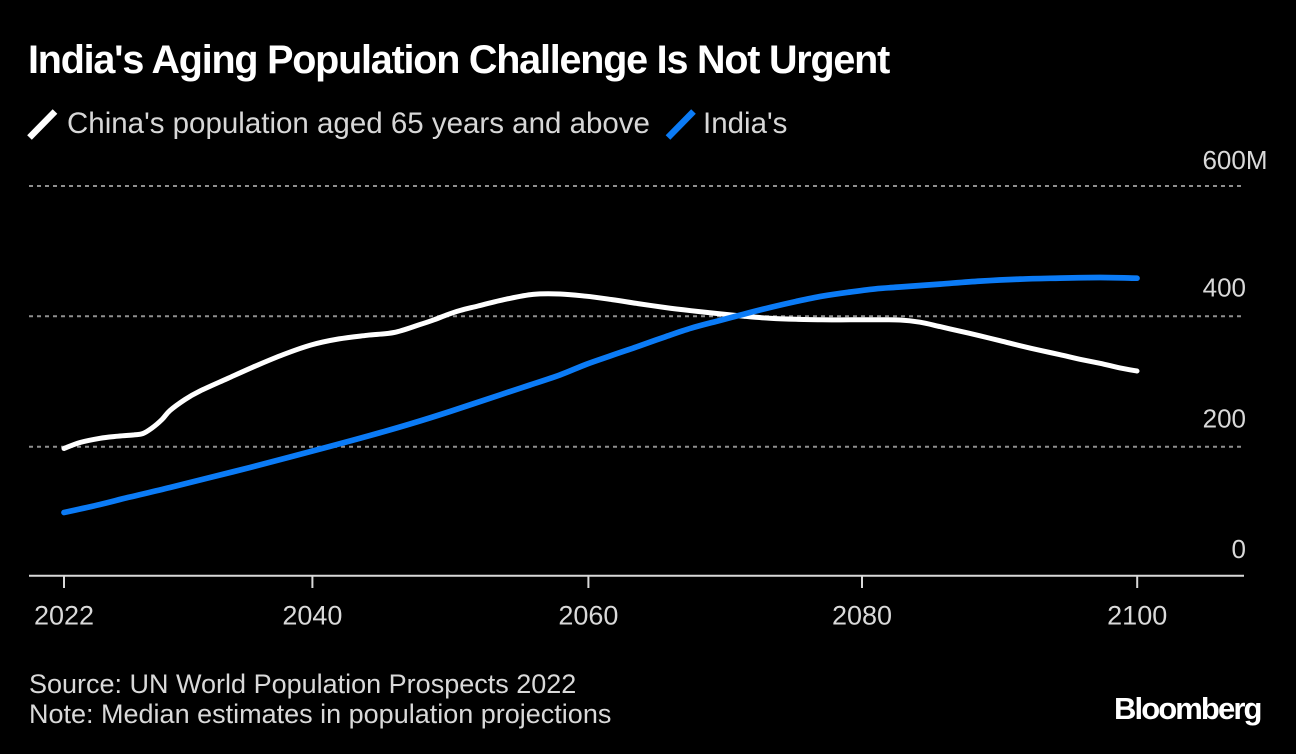 Image resolution: width=1296 pixels, height=754 pixels. I want to click on svg-text: 2040, so click(312, 616).